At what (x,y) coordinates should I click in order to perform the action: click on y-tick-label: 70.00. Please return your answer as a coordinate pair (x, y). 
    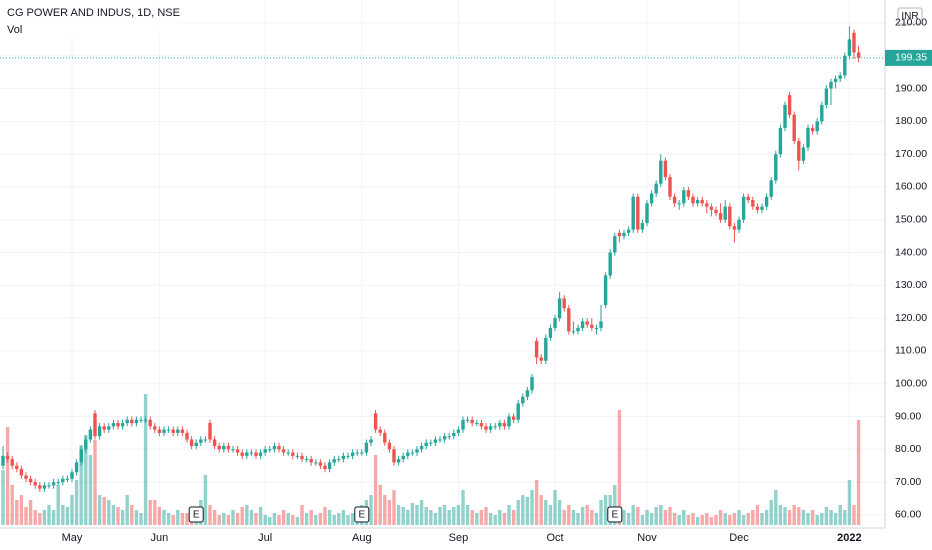
    Looking at the image, I should click on (908, 482).